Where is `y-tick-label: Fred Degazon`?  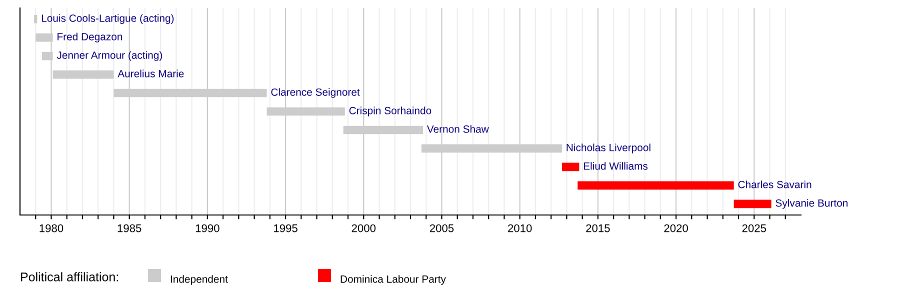
y-tick-label: Fred Degazon is located at coordinates (90, 37).